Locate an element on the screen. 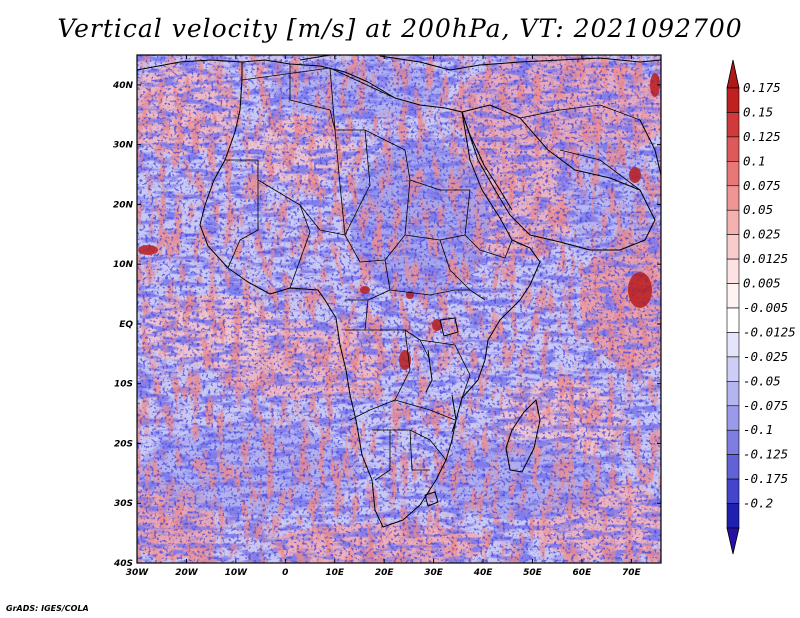 Image resolution: width=800 pixels, height=618 pixels. europe-coastline is located at coordinates (399, 63).